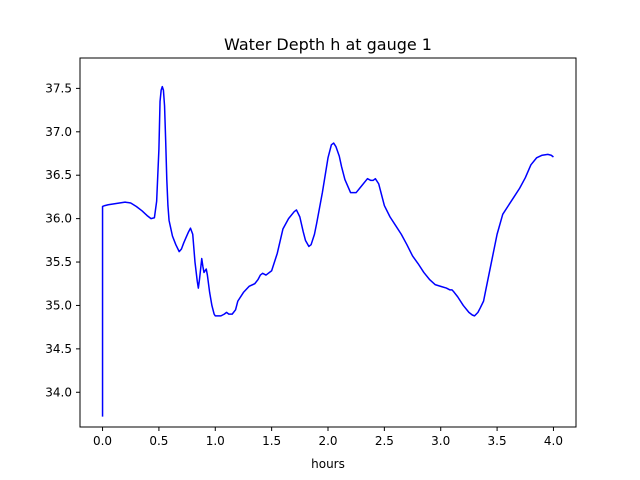 Image resolution: width=640 pixels, height=480 pixels. What do you see at coordinates (328, 44) in the screenshot?
I see `chart-title: Water Depth h at gauge 1` at bounding box center [328, 44].